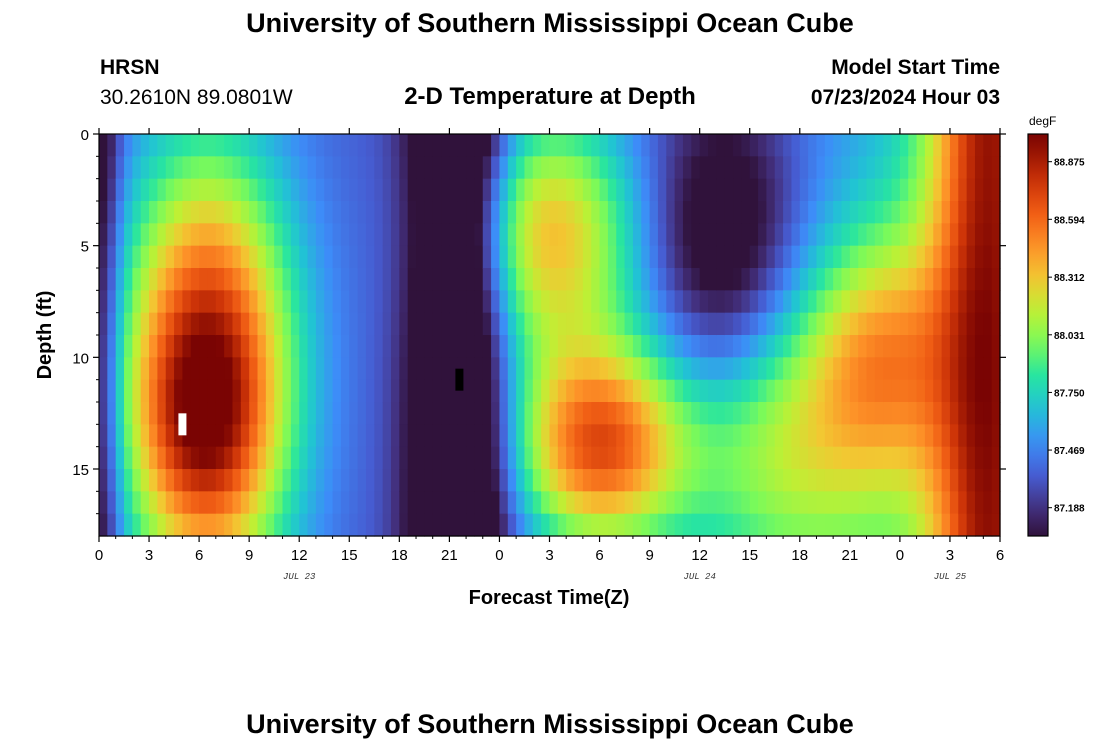 The image size is (1100, 750). I want to click on plot-title: 2-D Temperature at Depth, so click(550, 96).